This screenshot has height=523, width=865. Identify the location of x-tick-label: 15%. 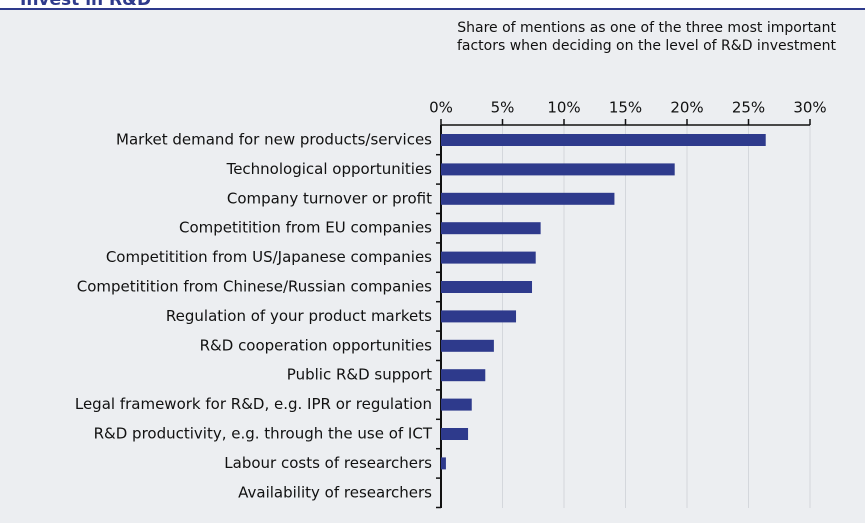
(625, 108).